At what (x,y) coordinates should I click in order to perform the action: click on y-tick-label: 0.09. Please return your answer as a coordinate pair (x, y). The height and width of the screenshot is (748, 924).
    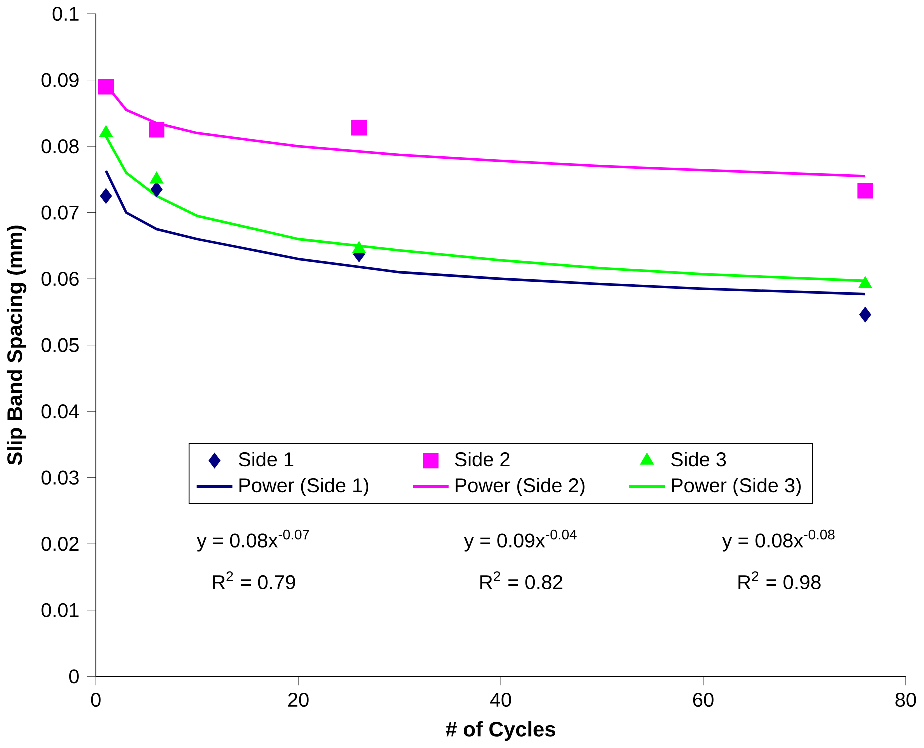
    Looking at the image, I should click on (60, 80).